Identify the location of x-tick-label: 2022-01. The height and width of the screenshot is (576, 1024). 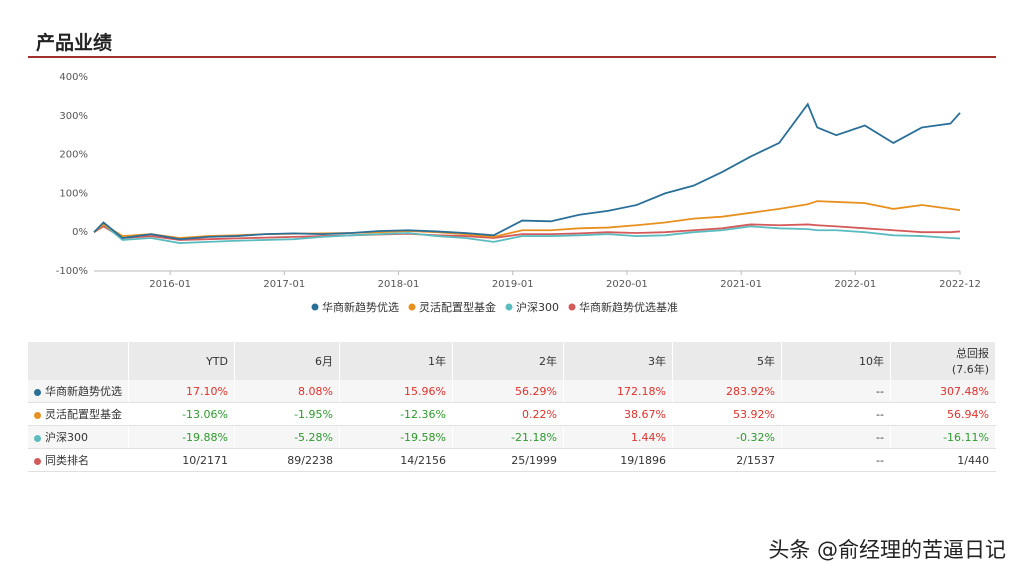
(855, 284).